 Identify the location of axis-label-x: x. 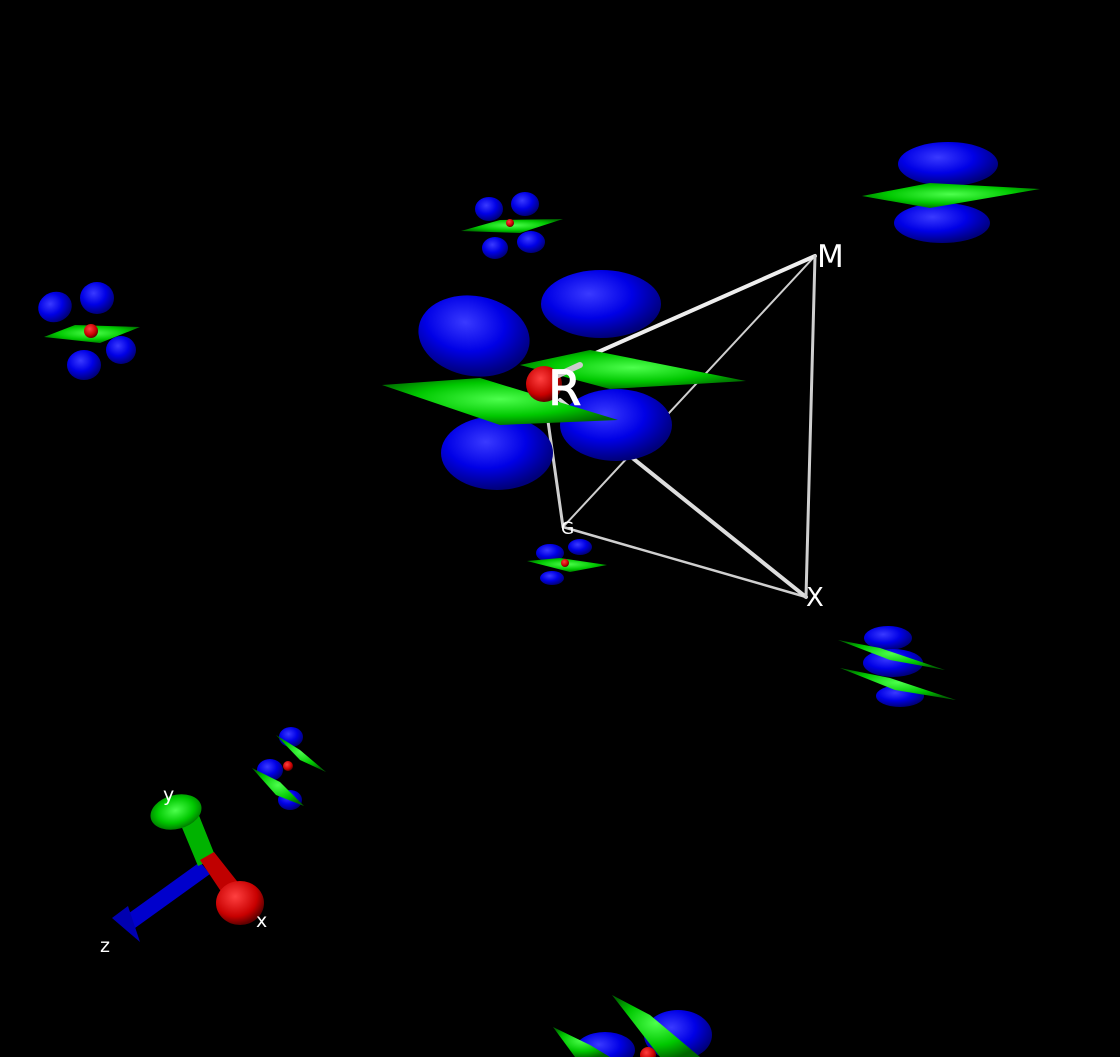
(261, 921).